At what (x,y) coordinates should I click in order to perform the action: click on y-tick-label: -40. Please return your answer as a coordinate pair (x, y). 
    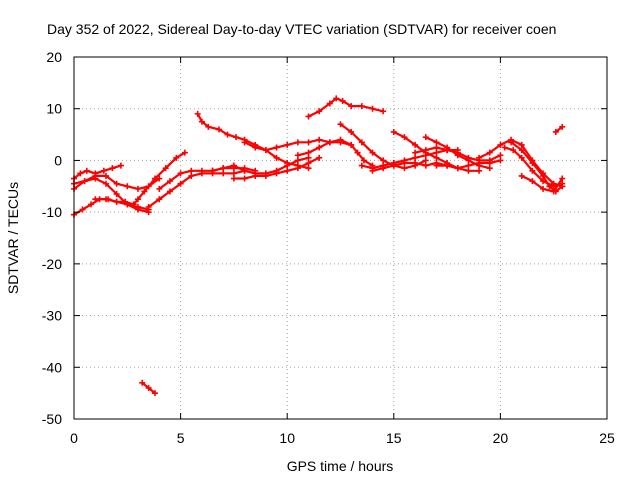
    Looking at the image, I should click on (52, 367).